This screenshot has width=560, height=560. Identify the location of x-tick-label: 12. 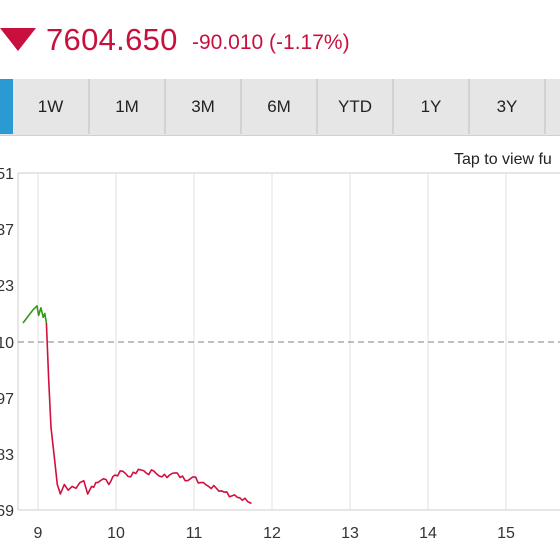
(272, 533).